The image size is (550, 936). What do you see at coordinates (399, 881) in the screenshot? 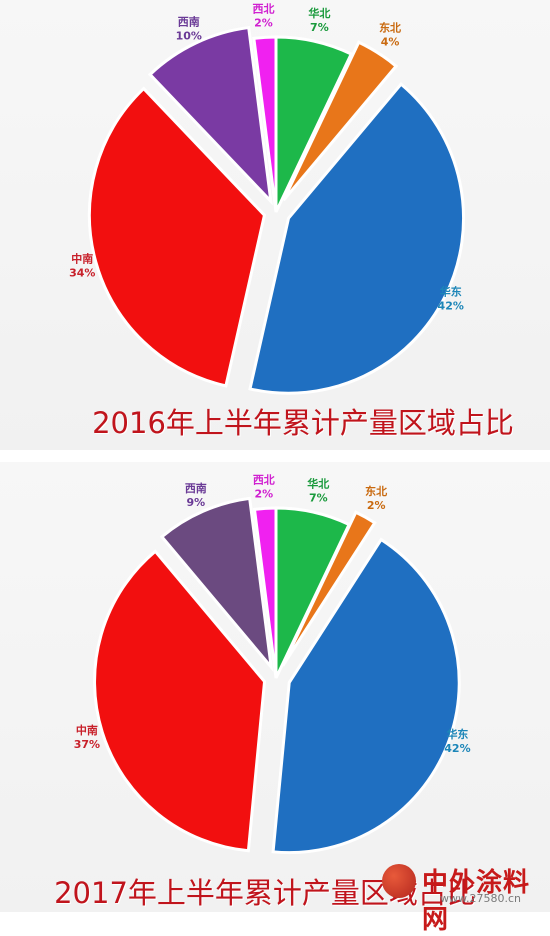
I see `brand-logo-icon` at bounding box center [399, 881].